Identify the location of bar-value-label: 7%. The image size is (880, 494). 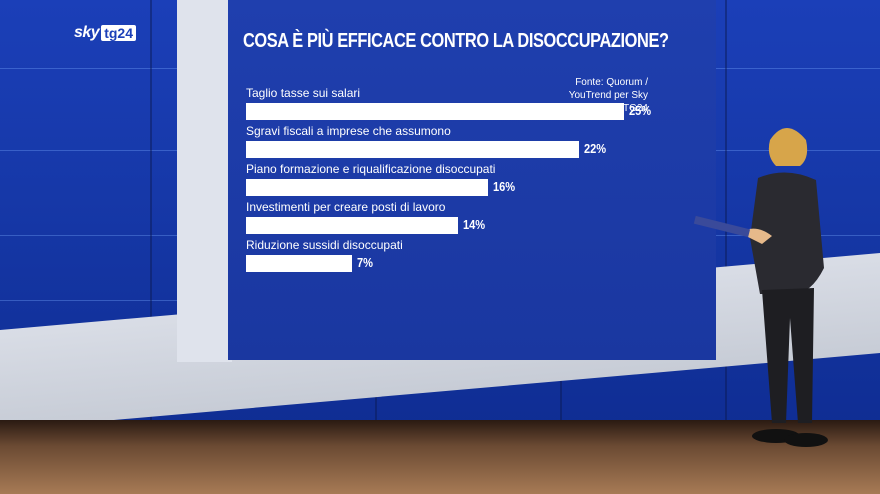
(364, 262).